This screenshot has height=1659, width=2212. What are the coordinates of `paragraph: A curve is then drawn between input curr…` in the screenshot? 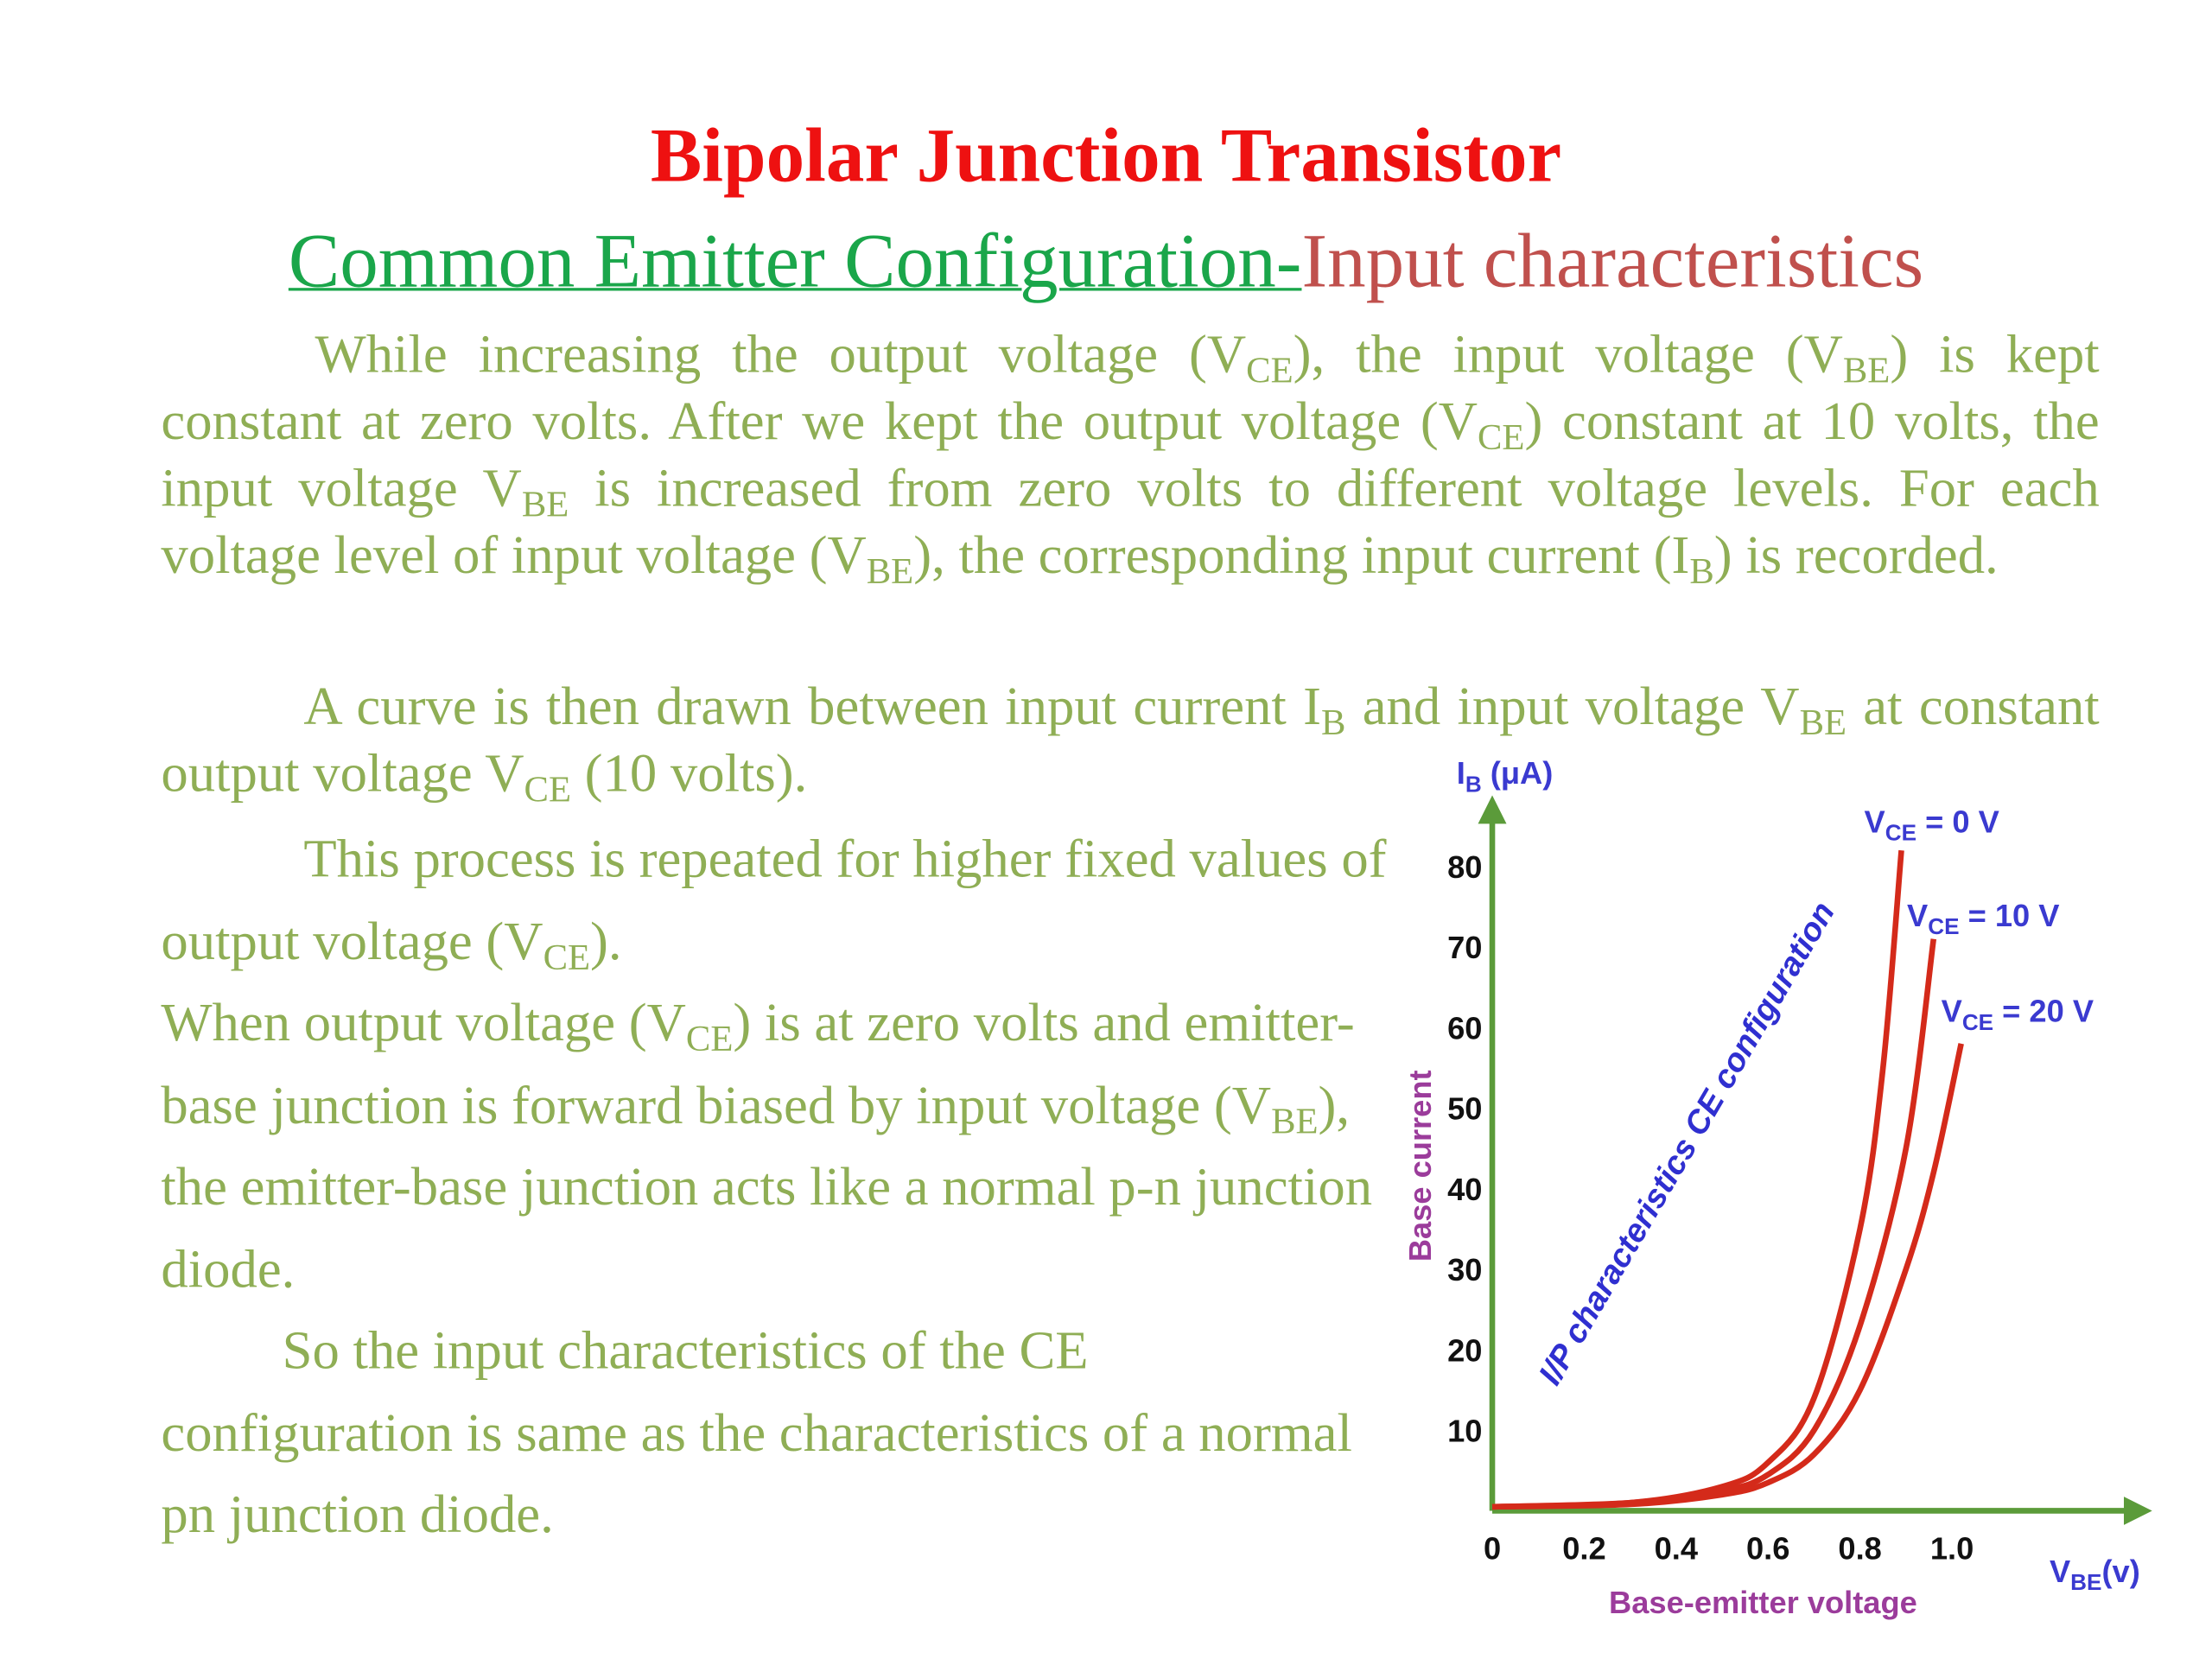 It's located at (1130, 741).